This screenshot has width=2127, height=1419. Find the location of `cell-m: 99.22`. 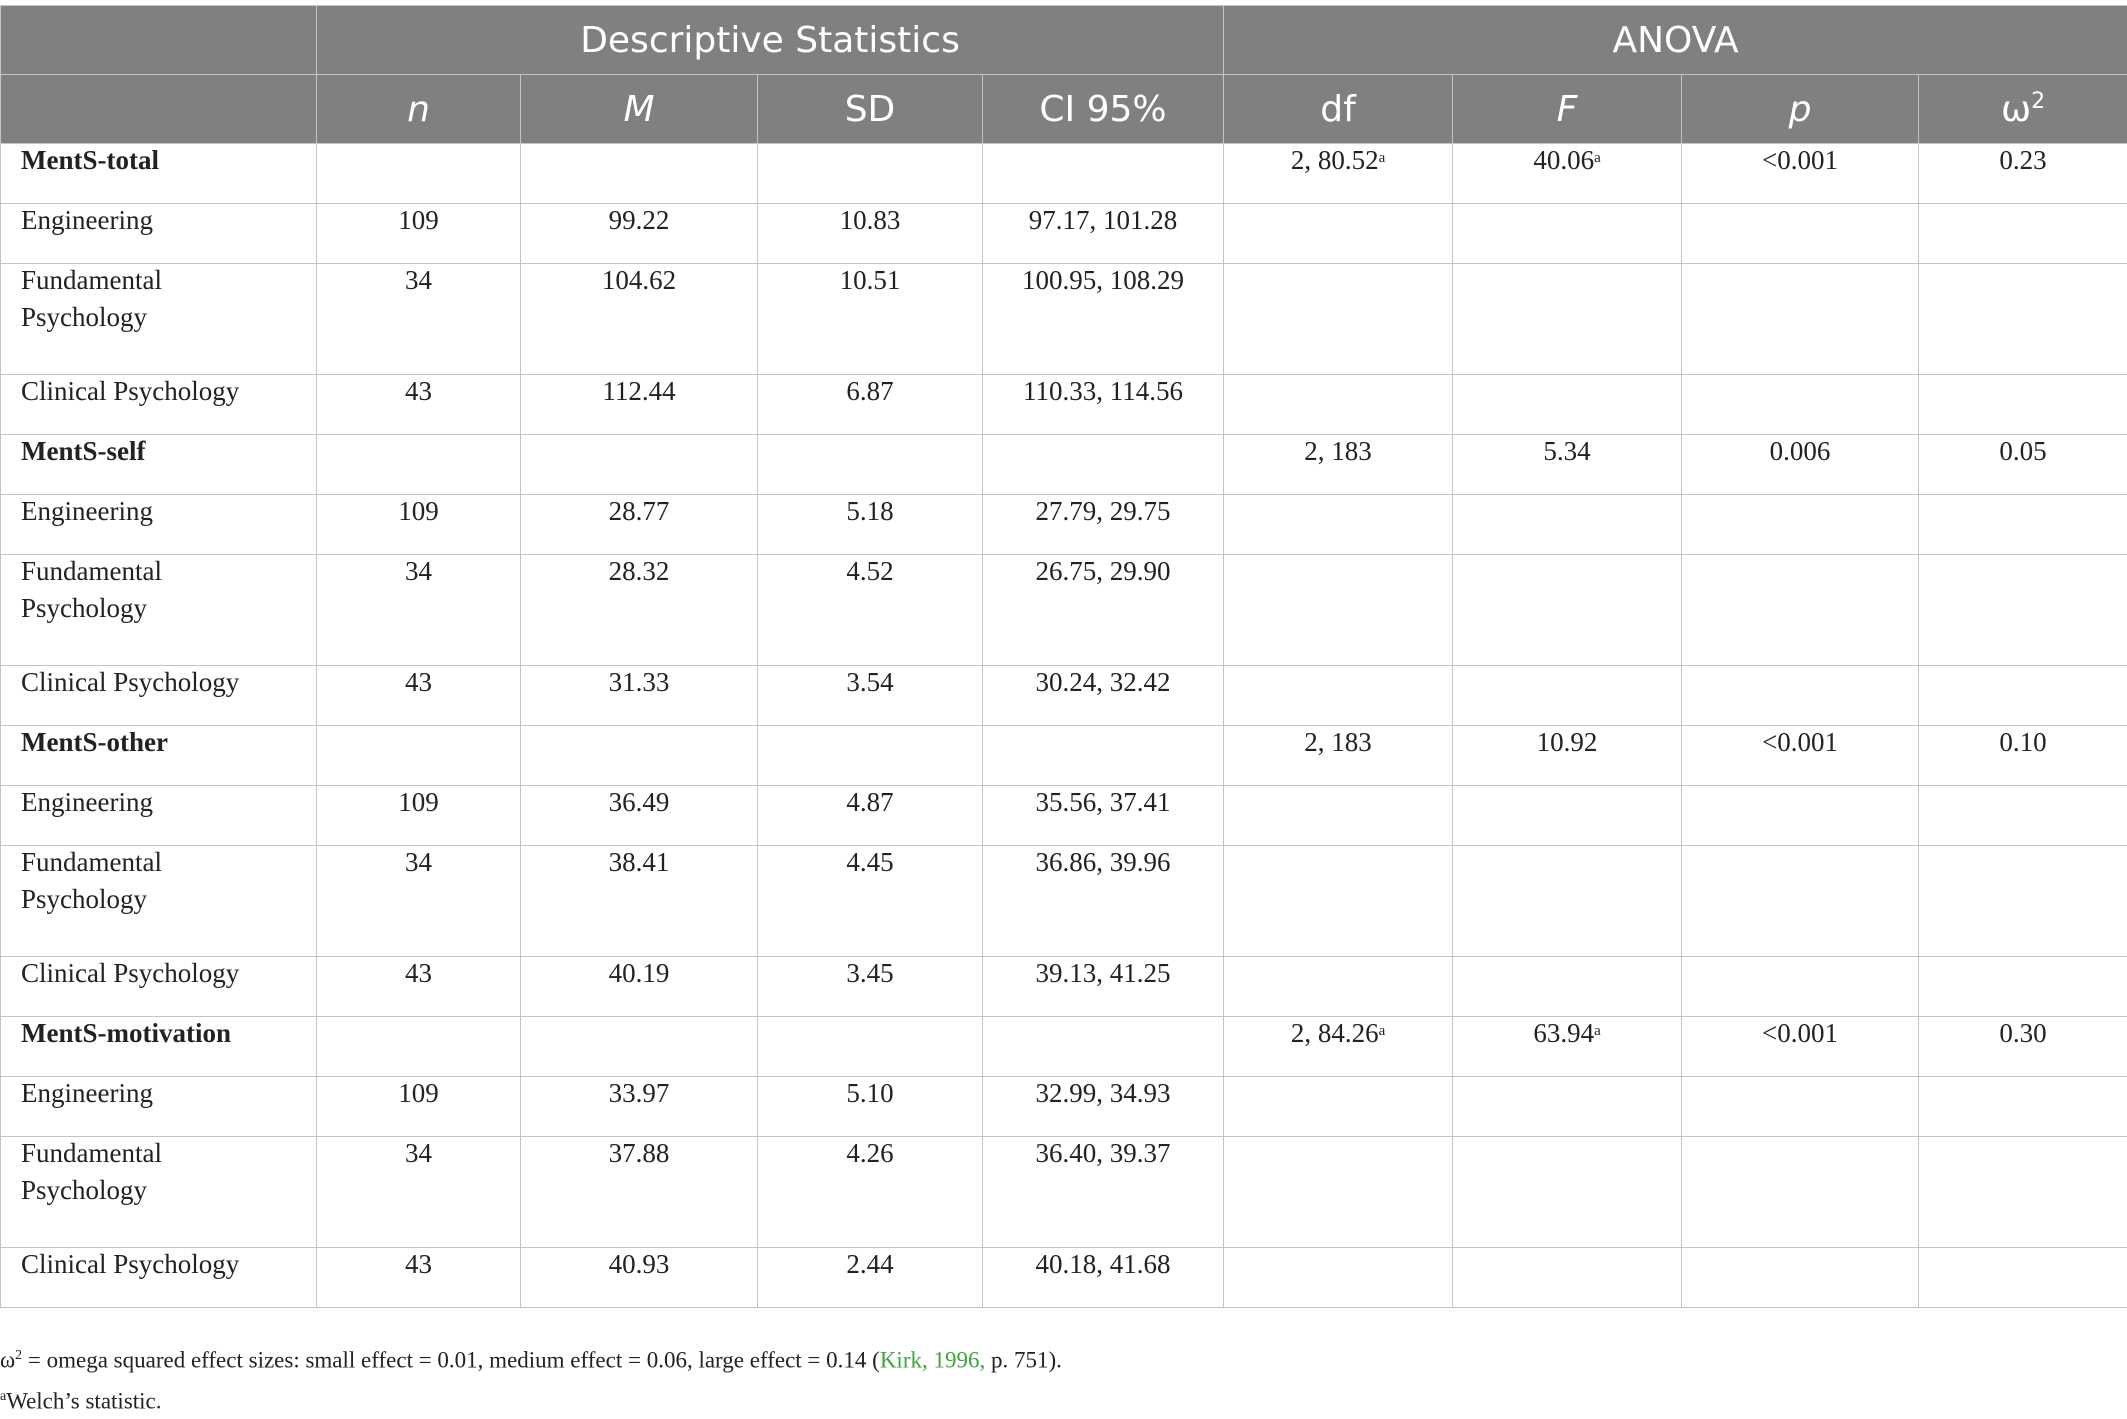

cell-m: 99.22 is located at coordinates (639, 234).